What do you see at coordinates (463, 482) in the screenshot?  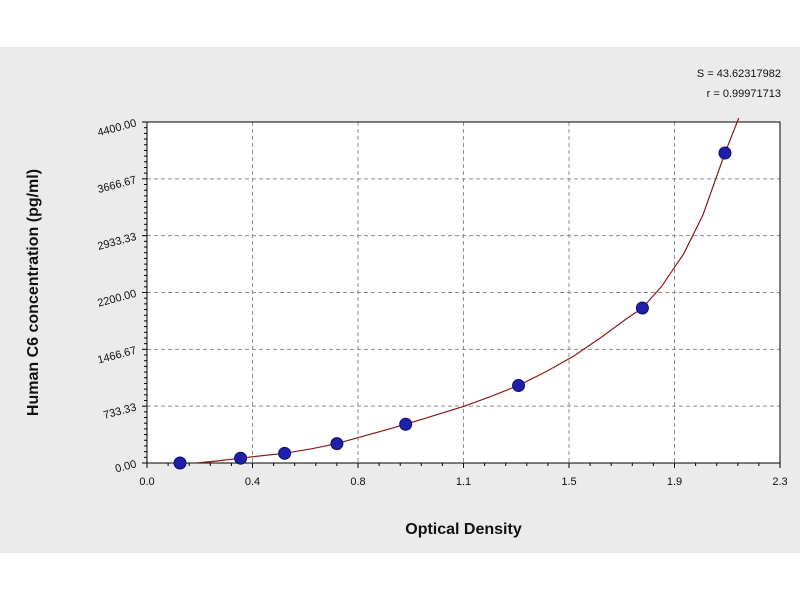 I see `x-tick-label: 1.1` at bounding box center [463, 482].